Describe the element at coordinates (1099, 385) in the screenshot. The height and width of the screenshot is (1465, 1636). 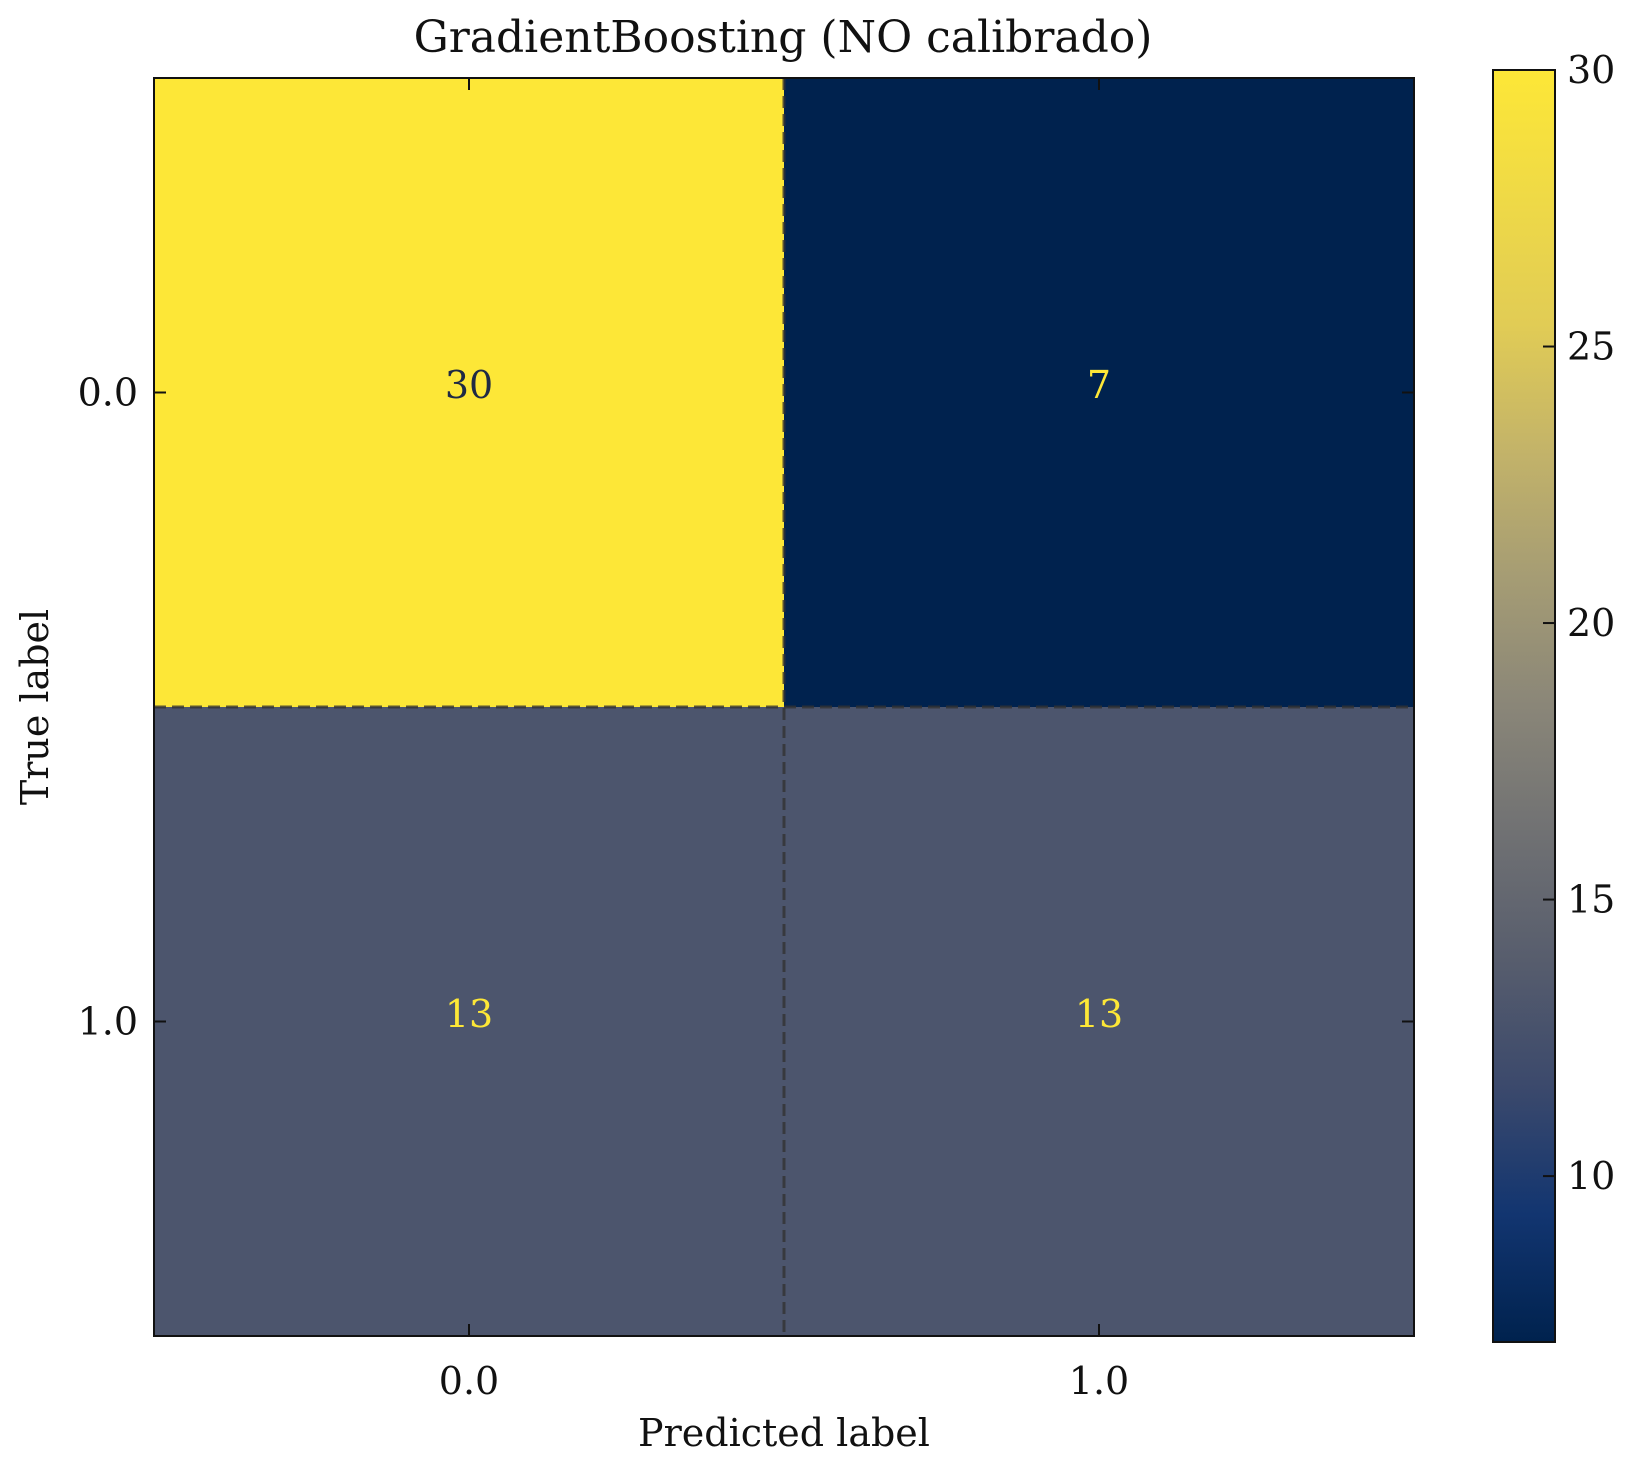
I see `cell-value-label: 7` at that location.